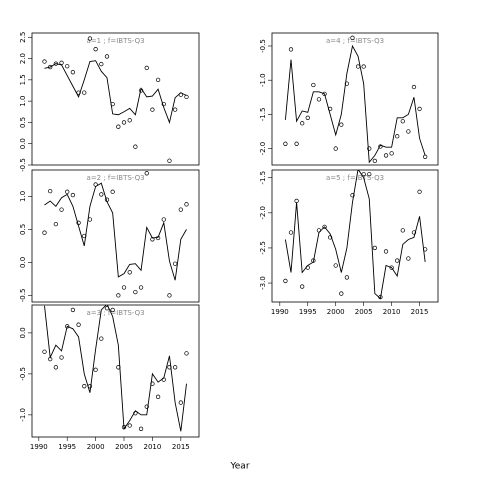 The height and width of the screenshot is (480, 480). What do you see at coordinates (23, 122) in the screenshot?
I see `y-tick-label: 0.5` at bounding box center [23, 122].